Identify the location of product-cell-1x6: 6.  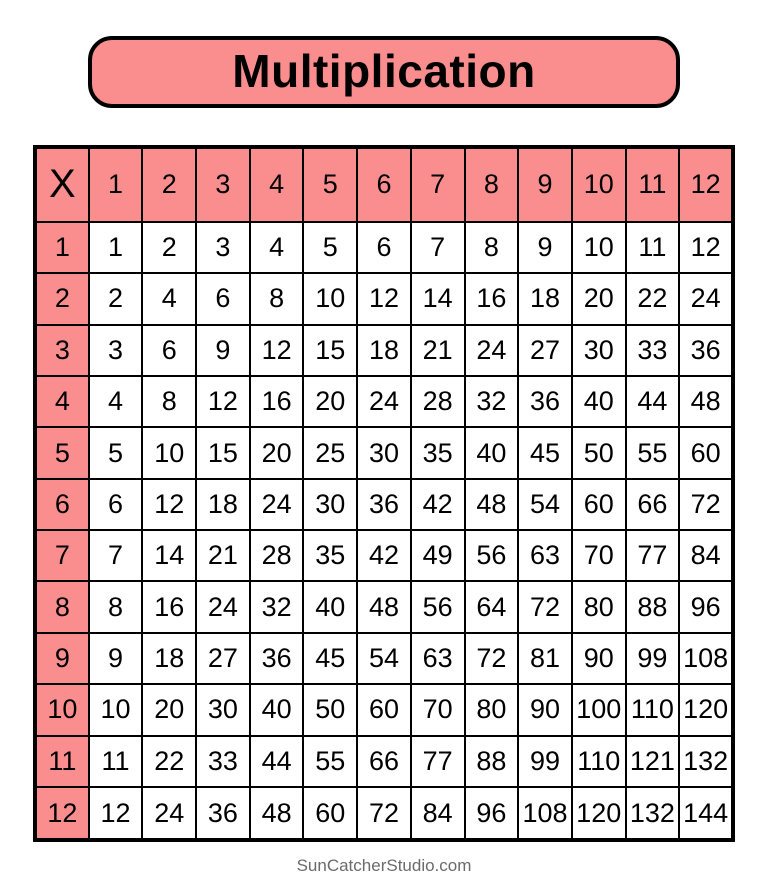
(384, 247).